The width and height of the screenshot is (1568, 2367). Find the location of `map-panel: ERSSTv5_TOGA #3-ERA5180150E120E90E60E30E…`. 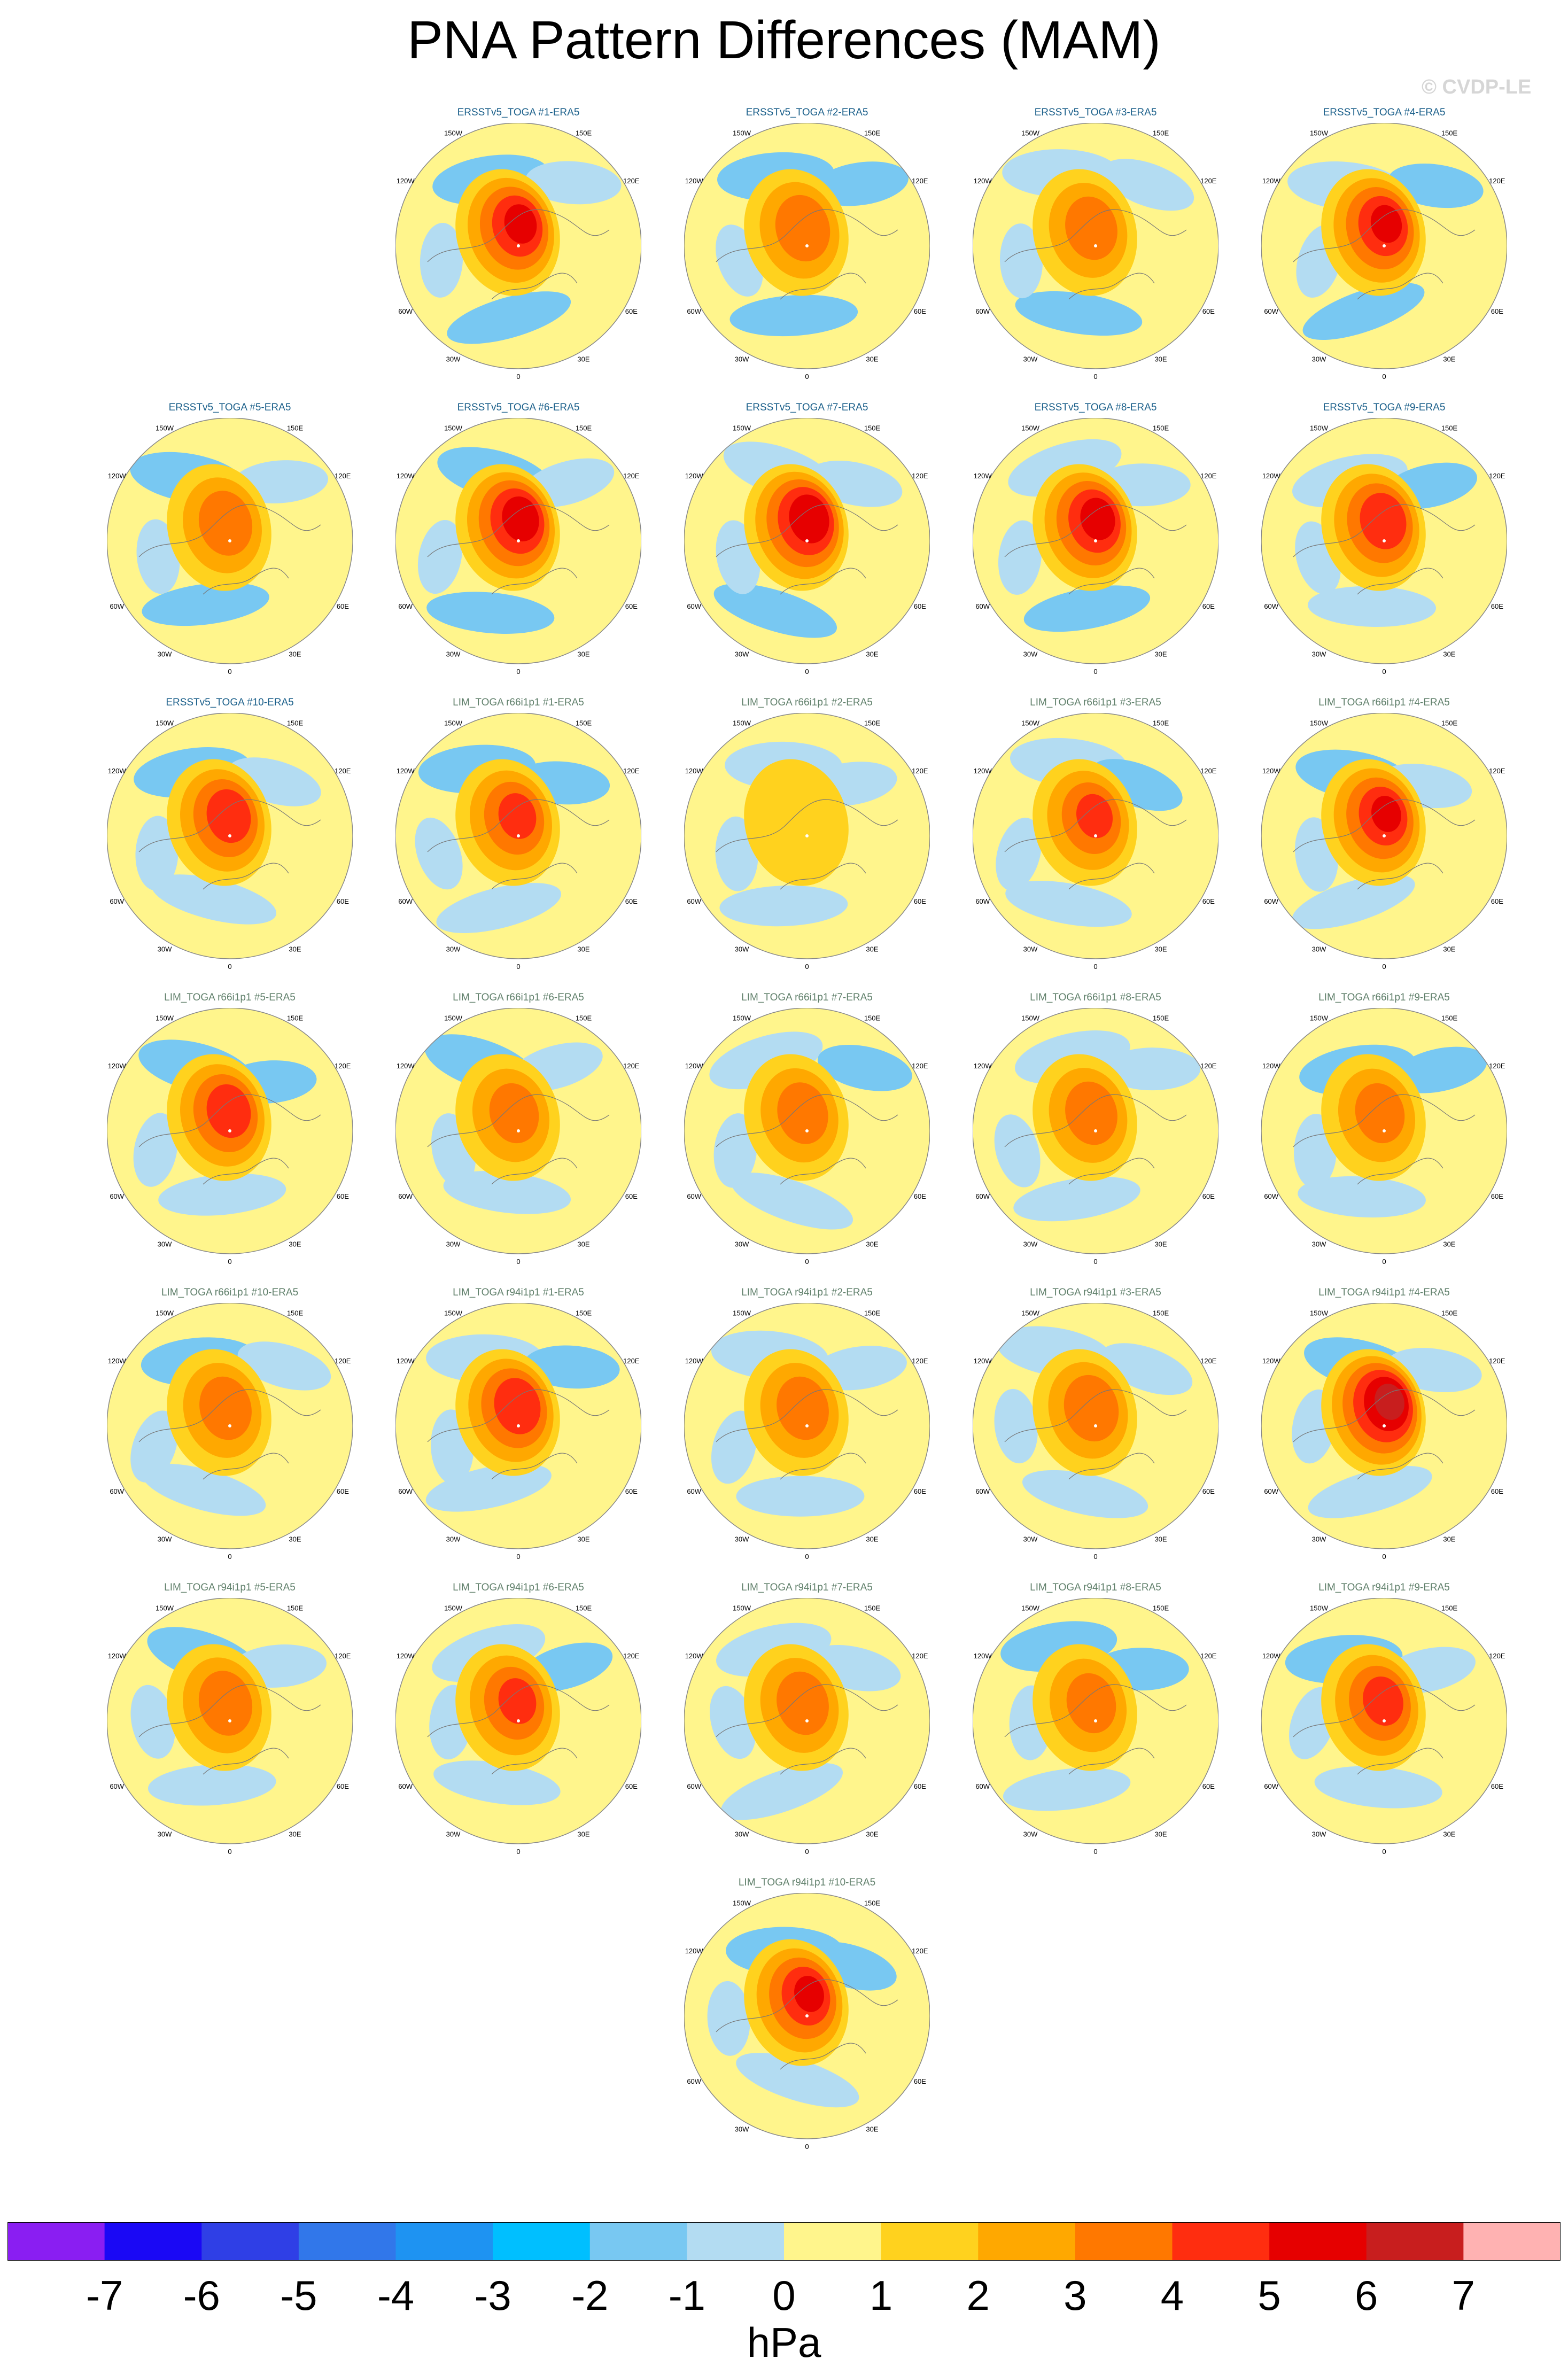

map-panel: ERSSTv5_TOGA #3-ERA5180150E120E90E60E30E… is located at coordinates (1096, 251).